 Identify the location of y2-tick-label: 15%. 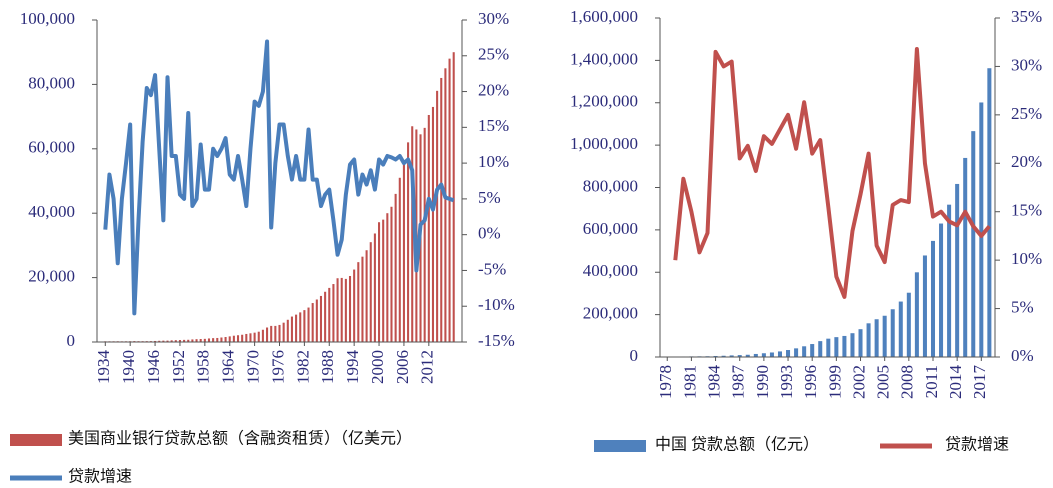
(1026, 210).